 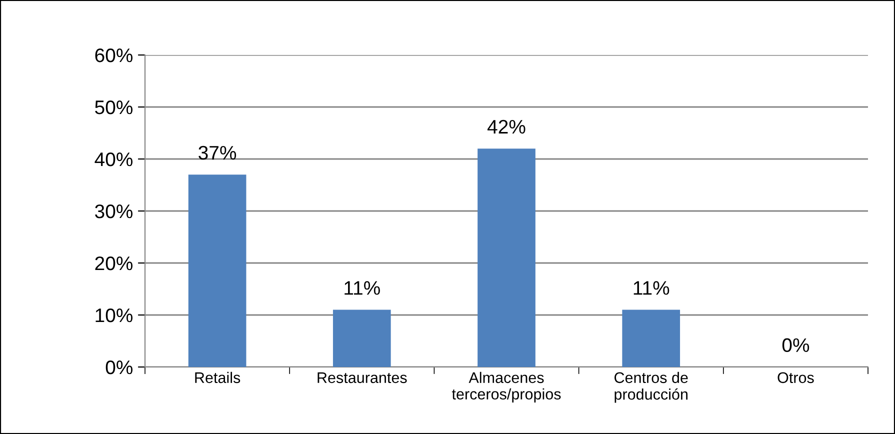 I want to click on x-tick-label: Retails, so click(x=217, y=378).